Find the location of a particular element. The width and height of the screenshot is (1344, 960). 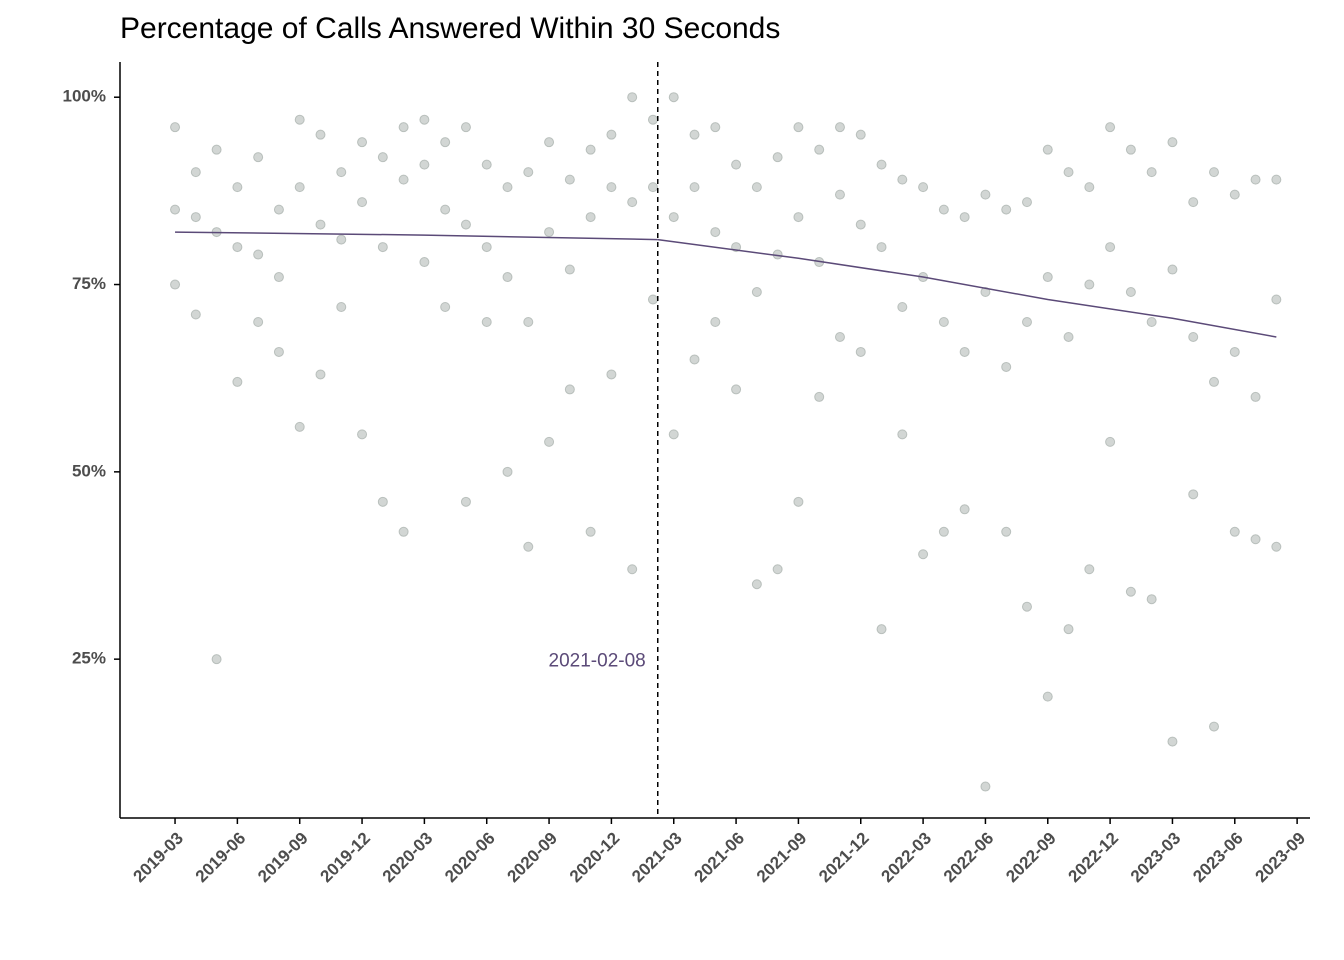

x-tick-label: 2021-03 is located at coordinates (657, 858).